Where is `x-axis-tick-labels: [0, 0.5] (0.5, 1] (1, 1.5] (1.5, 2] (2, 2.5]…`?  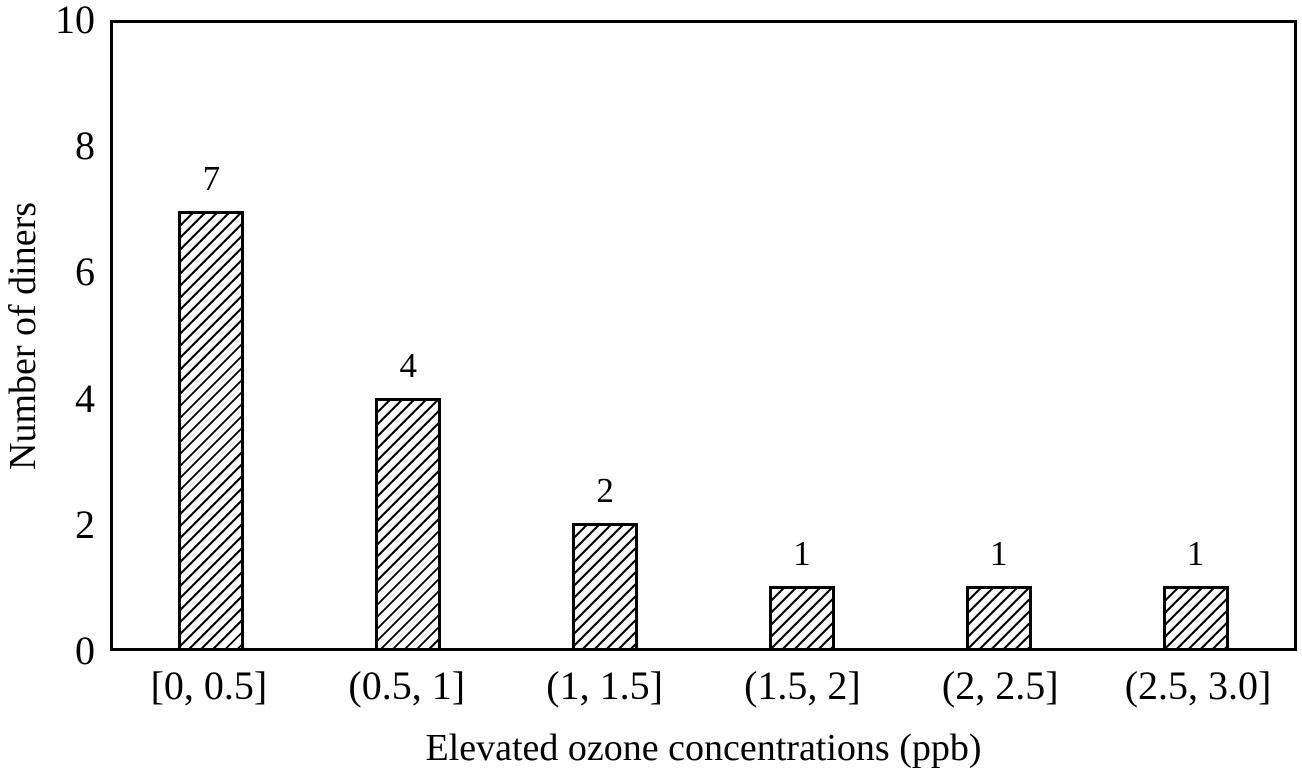 x-axis-tick-labels: [0, 0.5] (0.5, 1] (1, 1.5] (1.5, 2] (2, 2.5]… is located at coordinates (703, 686).